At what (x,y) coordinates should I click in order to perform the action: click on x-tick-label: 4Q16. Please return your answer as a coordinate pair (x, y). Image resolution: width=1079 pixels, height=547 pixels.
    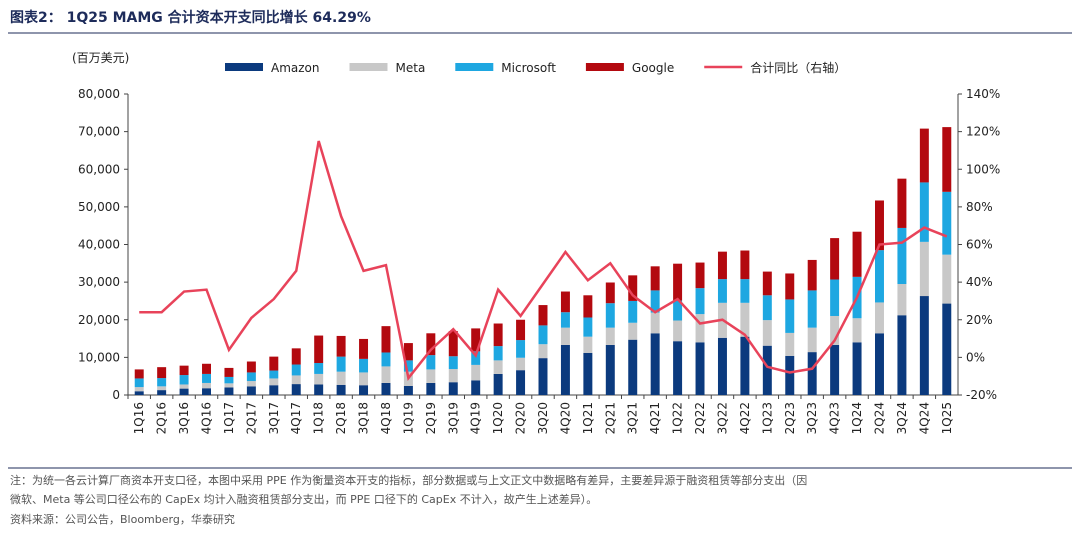
    Looking at the image, I should click on (207, 418).